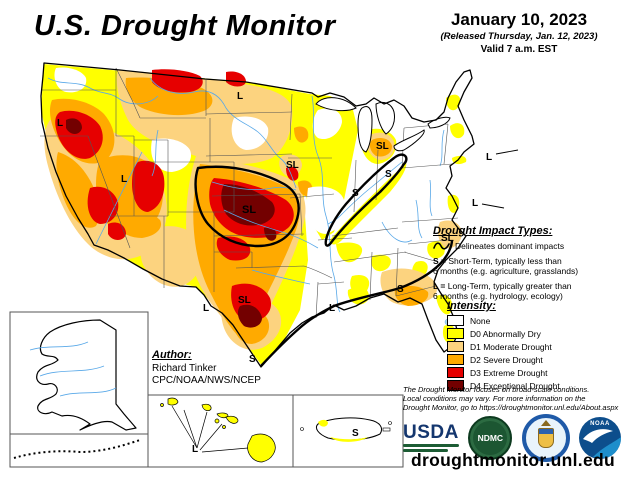  What do you see at coordinates (206, 380) in the screenshot?
I see `author-org: CPC/NOAA/NWS/NCEP` at bounding box center [206, 380].